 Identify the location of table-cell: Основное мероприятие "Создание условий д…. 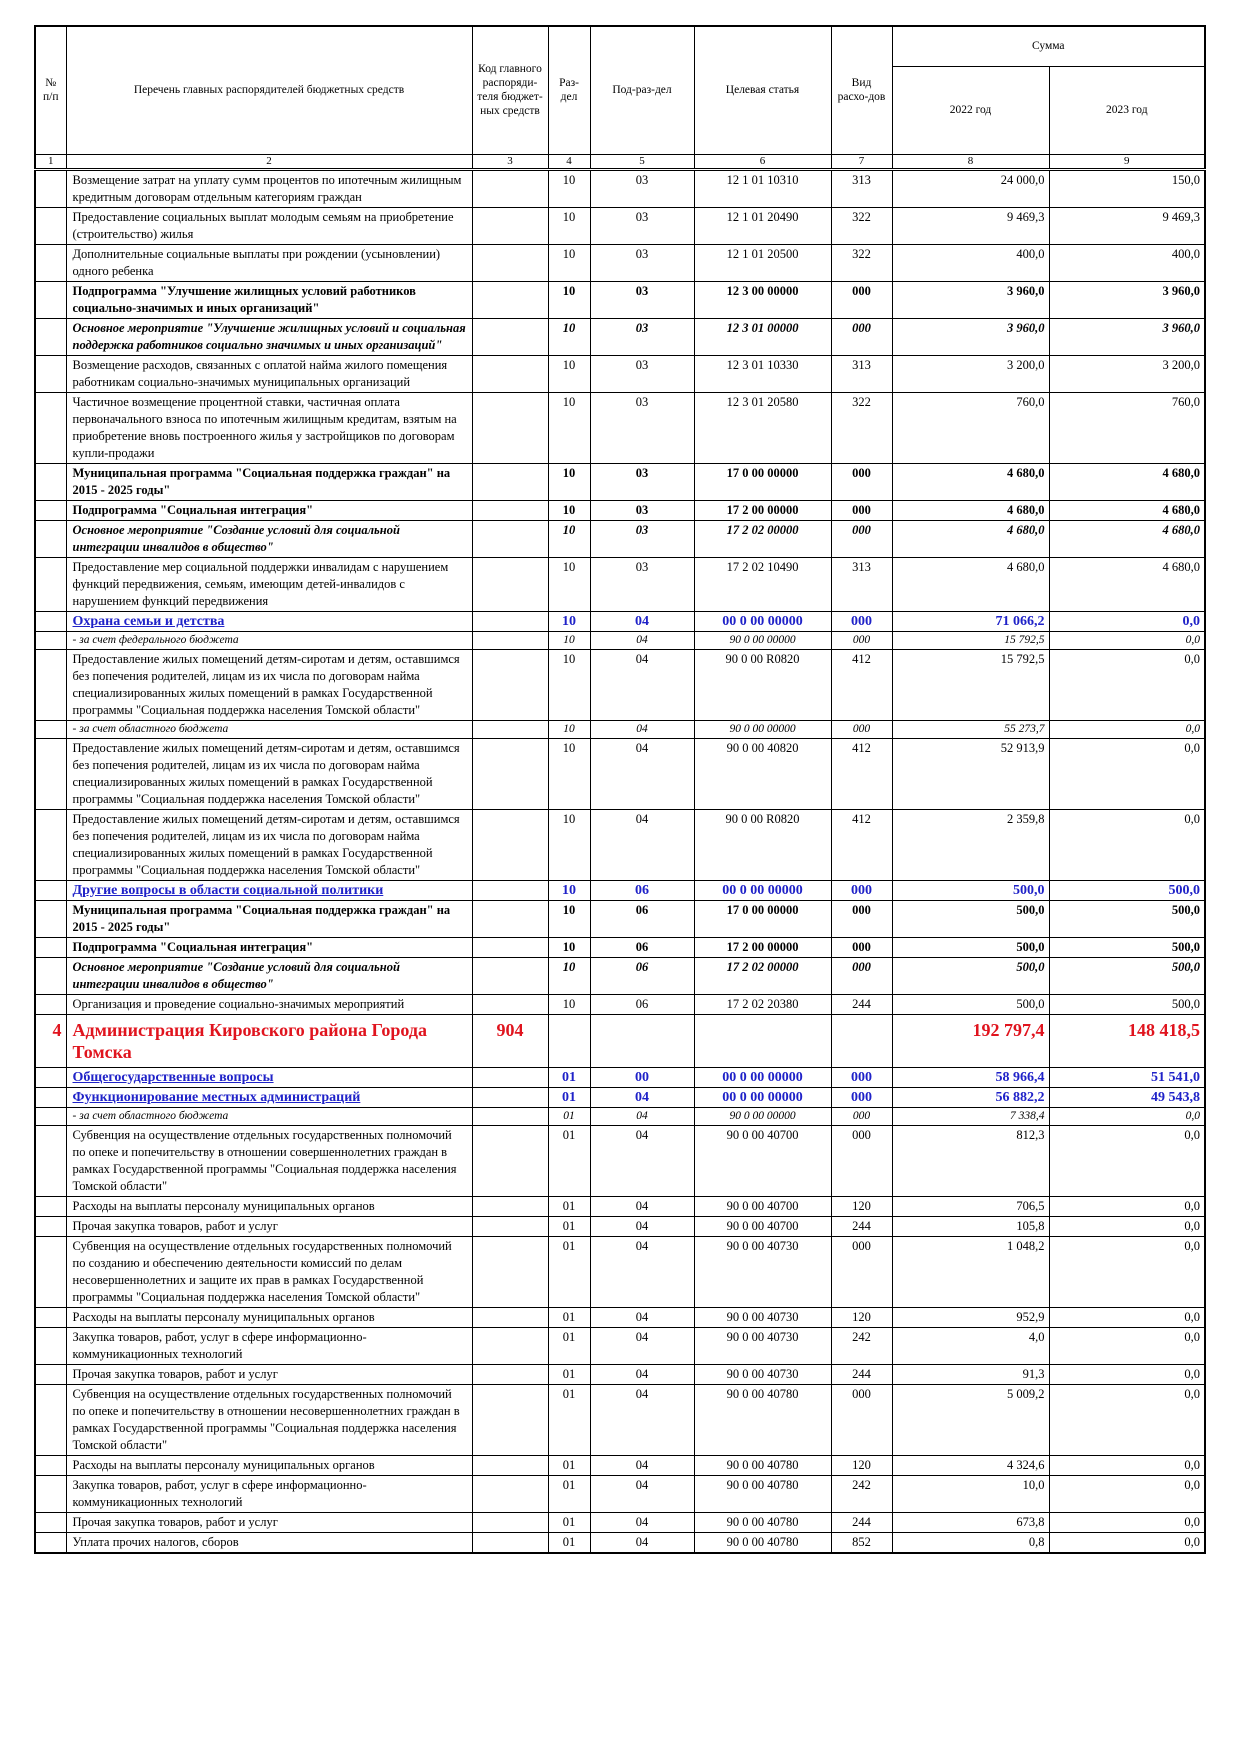
(269, 975).